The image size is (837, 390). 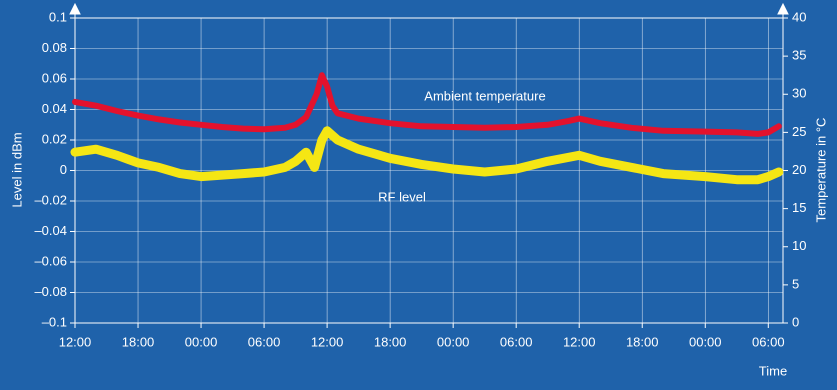 What do you see at coordinates (402, 196) in the screenshot?
I see `series-label: RF level` at bounding box center [402, 196].